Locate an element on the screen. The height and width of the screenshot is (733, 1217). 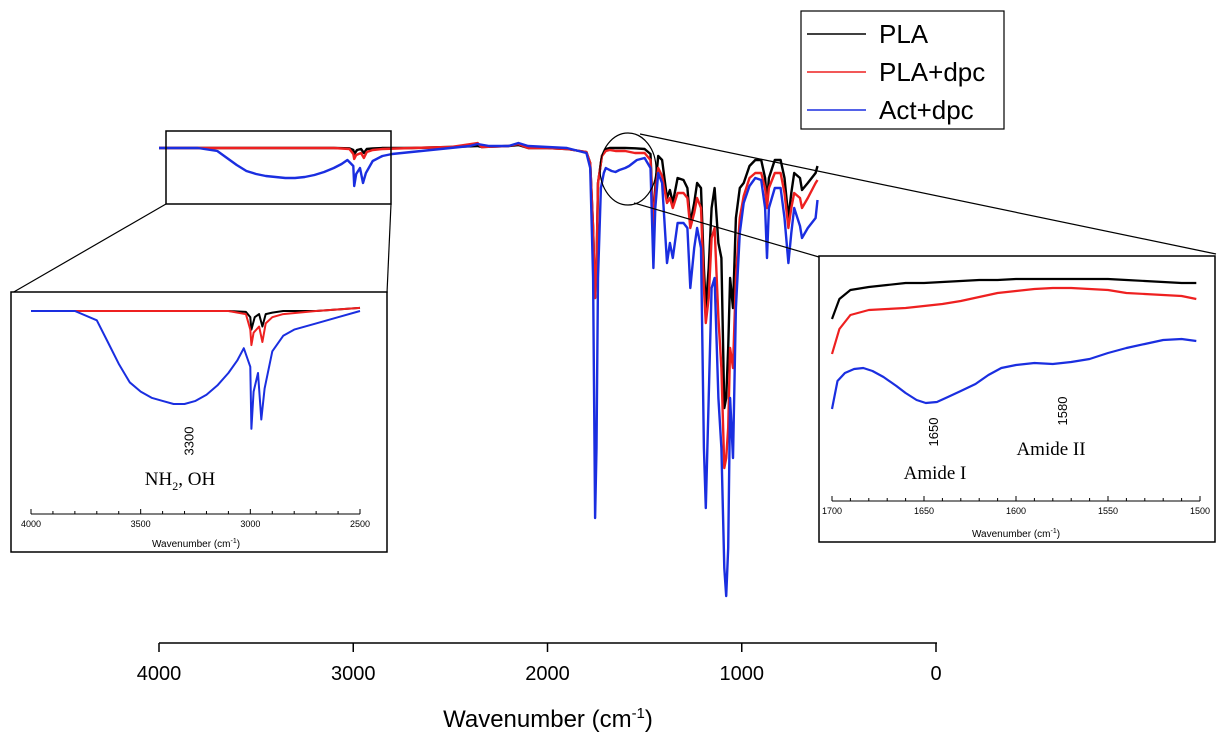
inset-right-plot is located at coordinates (1013, 343).